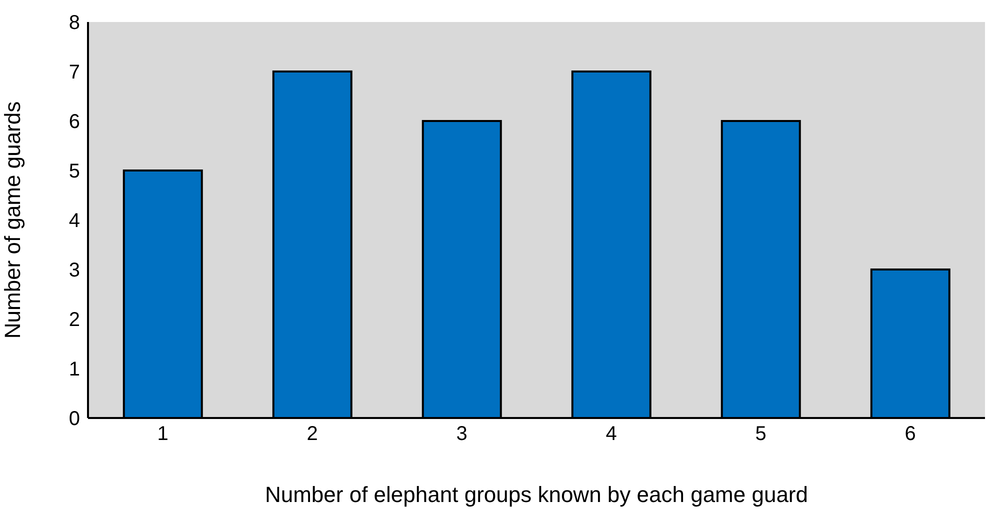 This screenshot has height=512, width=987. What do you see at coordinates (74, 419) in the screenshot?
I see `y-tick-label: 0` at bounding box center [74, 419].